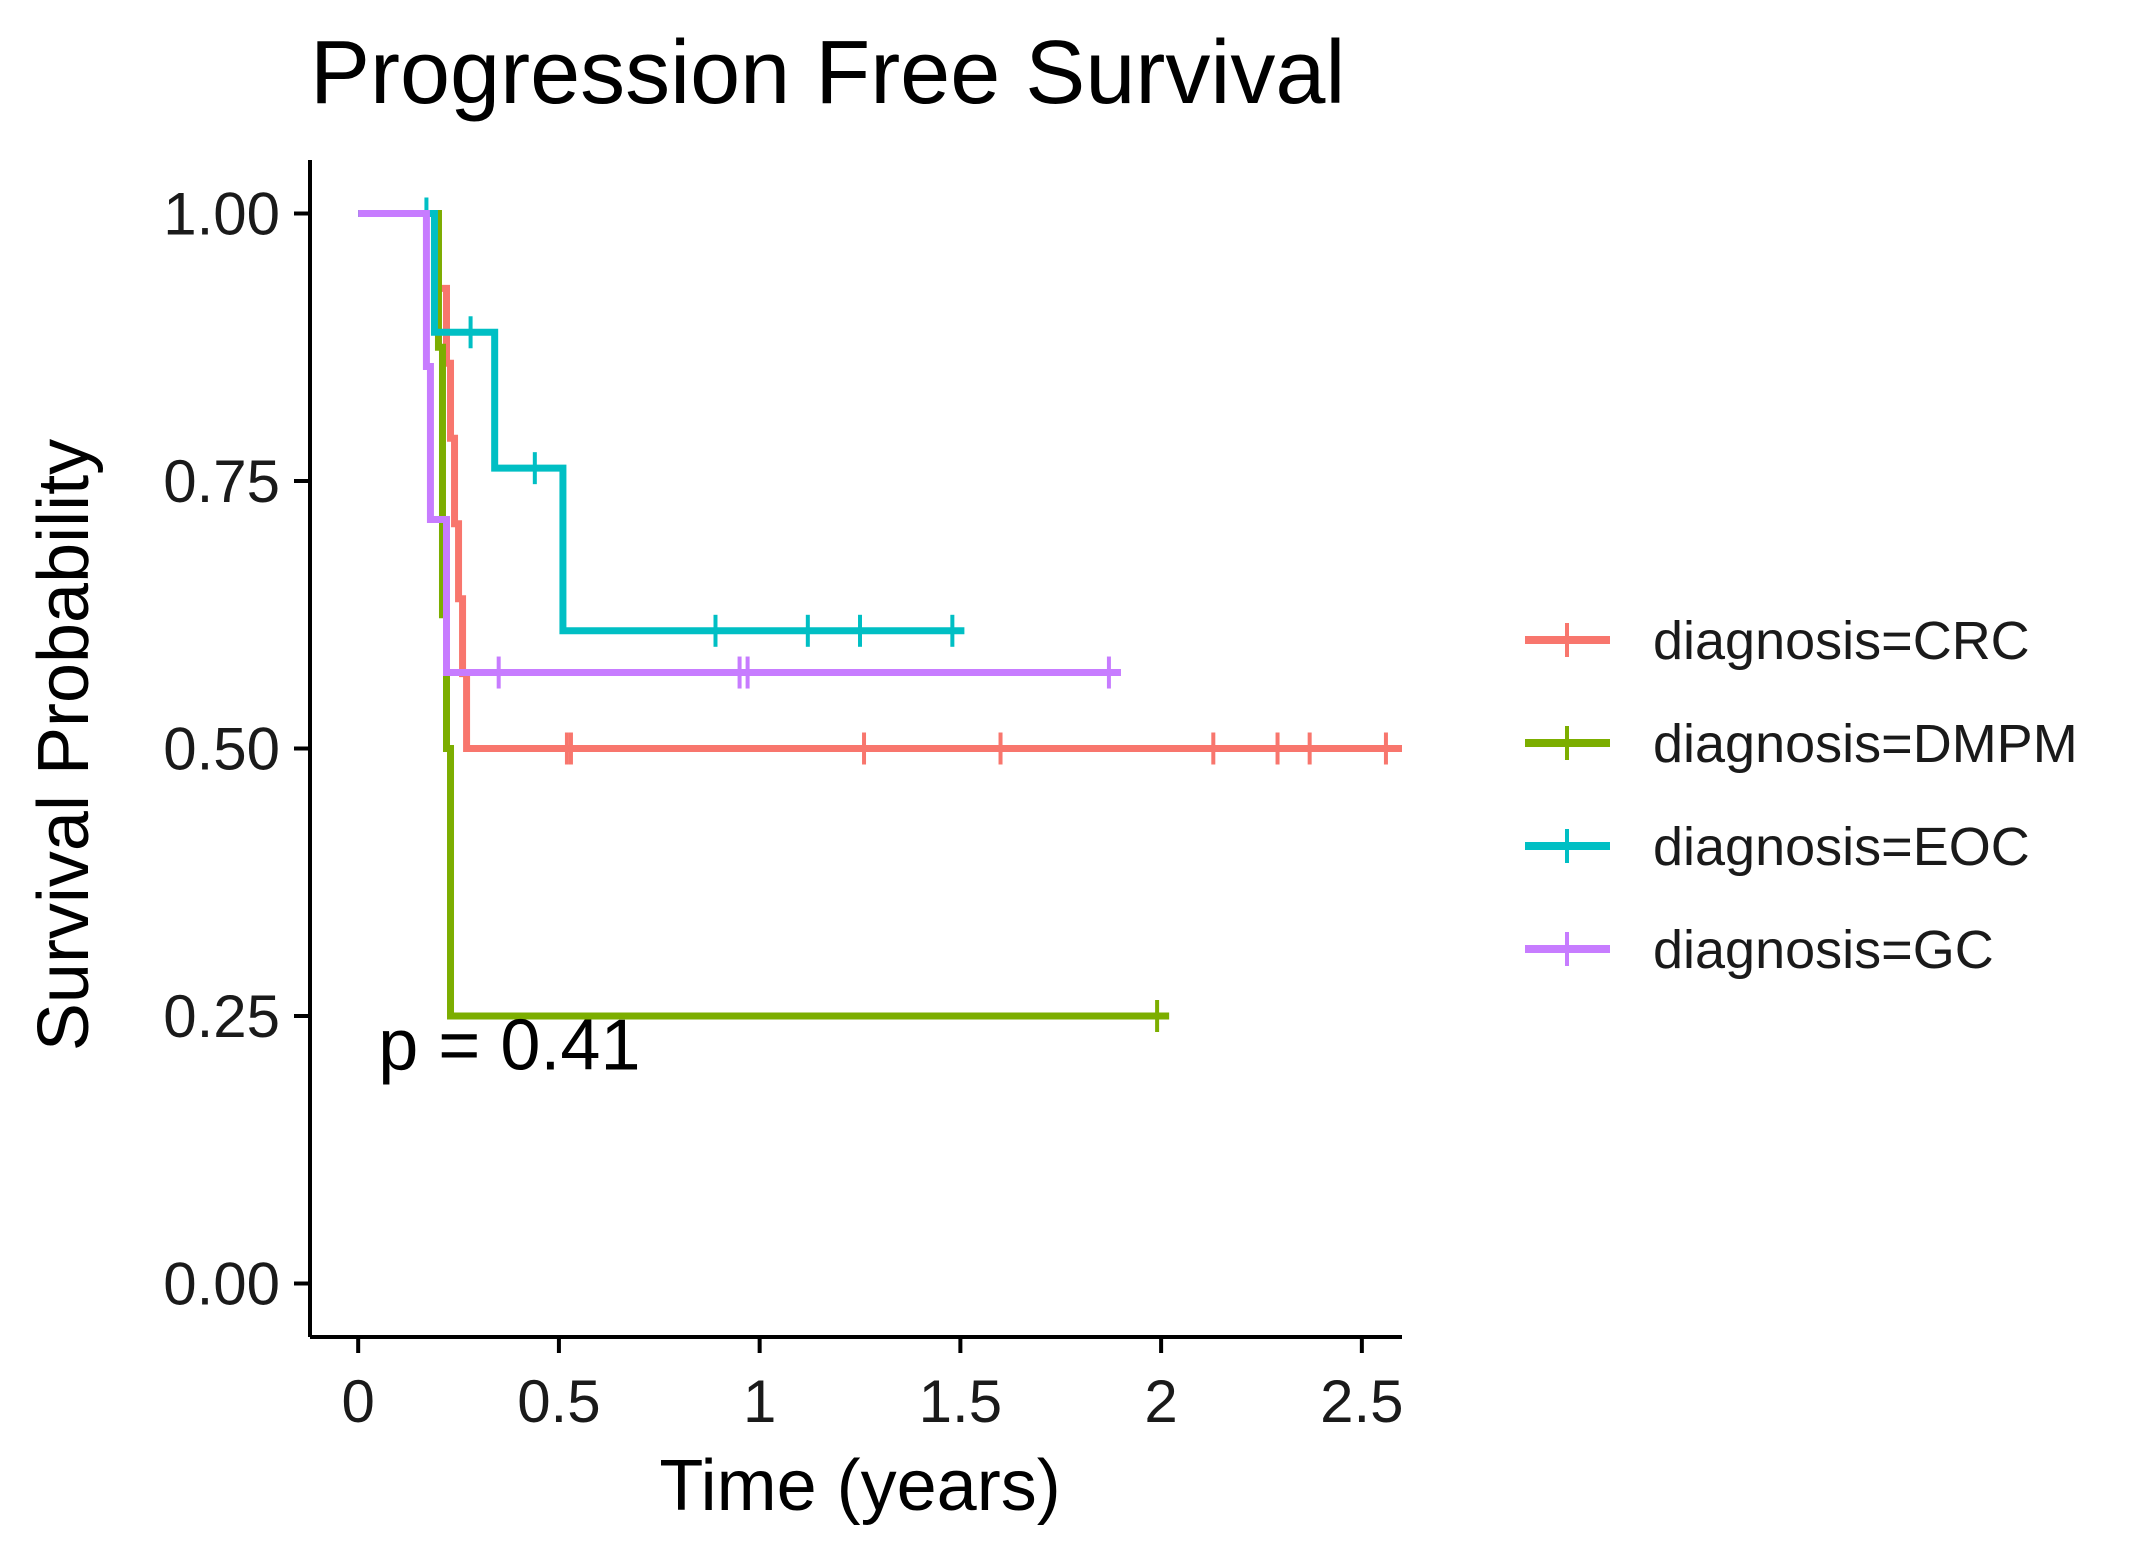 The height and width of the screenshot is (1560, 2151). I want to click on legend-item-diagnosis-crc: diagnosis=CRC, so click(1777, 641).